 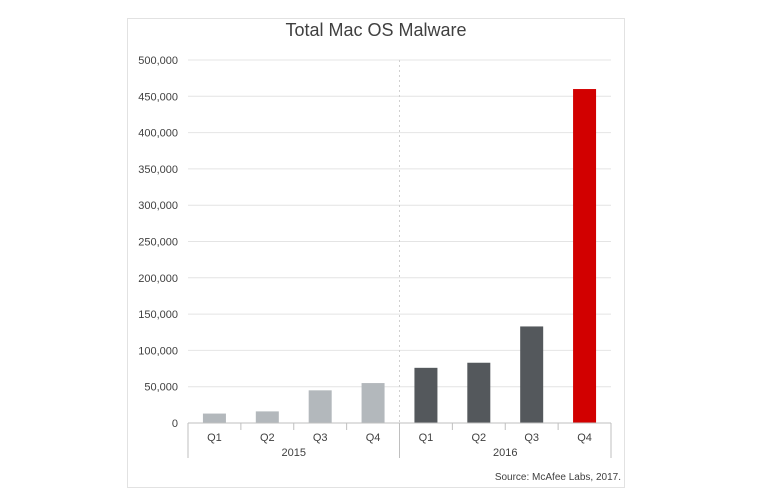 I want to click on y-tick-label: 50,000, so click(x=161, y=388).